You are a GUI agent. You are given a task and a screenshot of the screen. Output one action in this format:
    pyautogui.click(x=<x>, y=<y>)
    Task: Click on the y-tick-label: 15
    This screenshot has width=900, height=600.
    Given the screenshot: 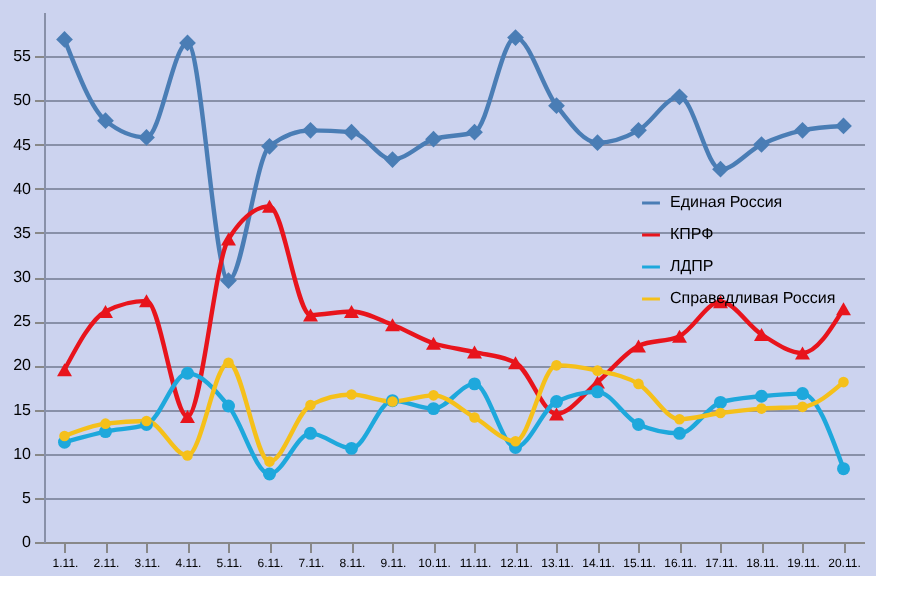 What is the action you would take?
    pyautogui.click(x=23, y=409)
    